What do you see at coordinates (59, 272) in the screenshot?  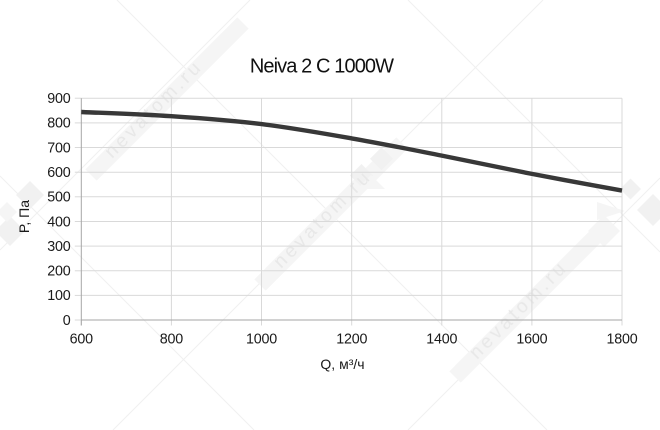 I see `svg-text: 200` at bounding box center [59, 272].